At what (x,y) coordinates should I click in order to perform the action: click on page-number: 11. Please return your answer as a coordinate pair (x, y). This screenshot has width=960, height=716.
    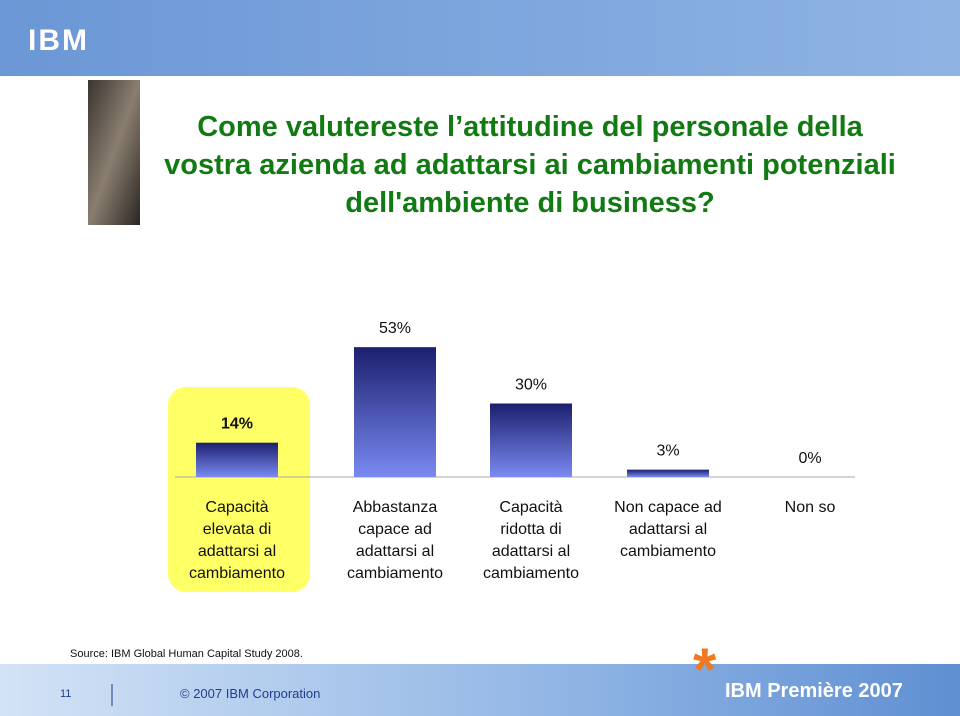
    Looking at the image, I should click on (65, 694).